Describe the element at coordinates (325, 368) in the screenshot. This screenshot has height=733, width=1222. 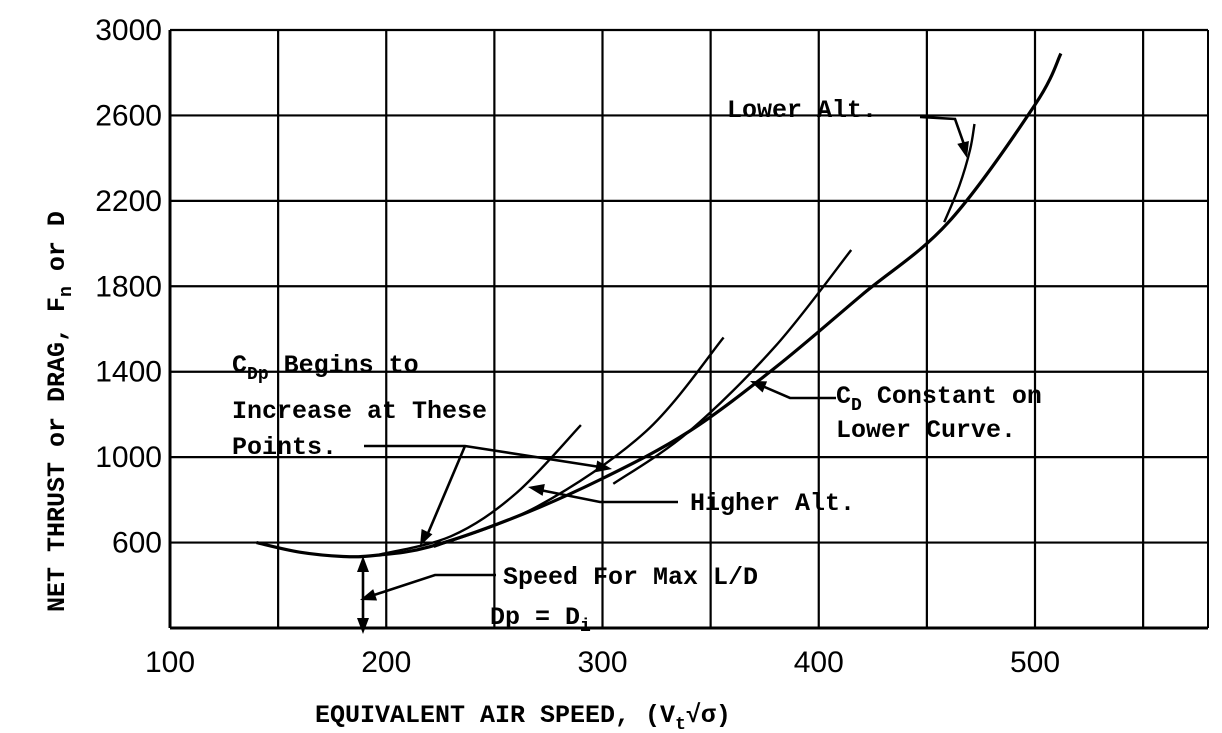
I see `annotation-cdp-line: CDp Begins to` at that location.